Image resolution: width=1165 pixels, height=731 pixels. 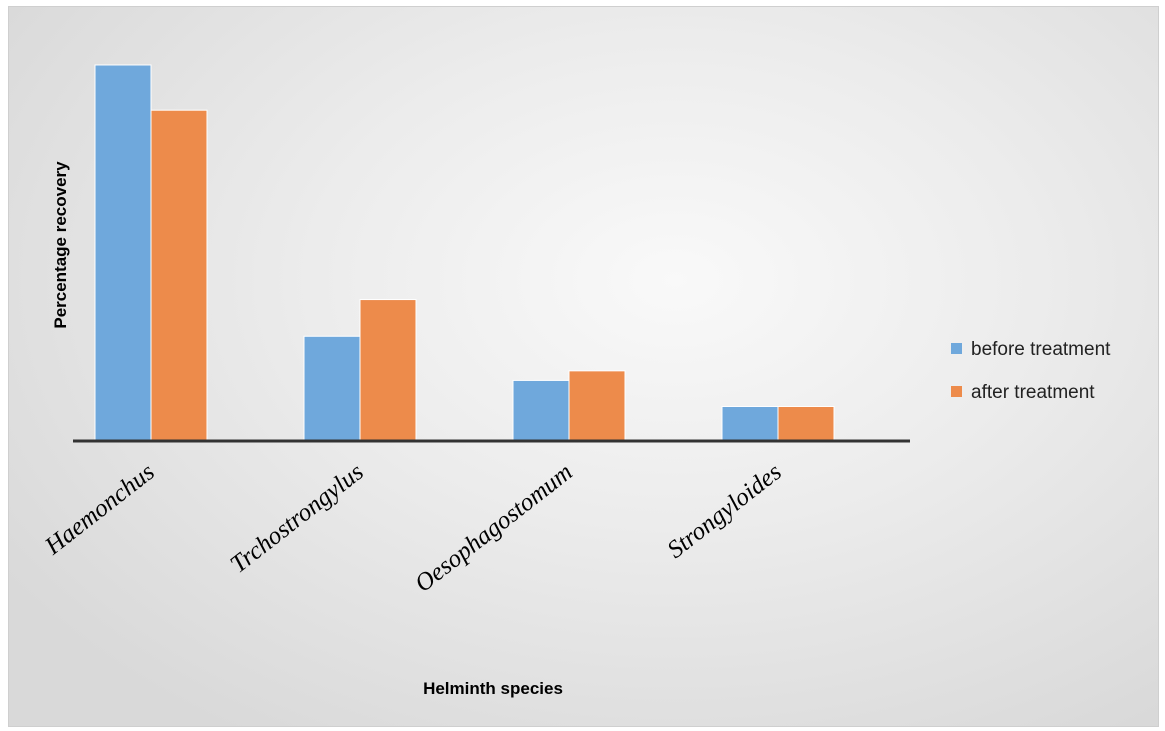 I want to click on category-label-strongyloides: Strongyloides, so click(x=724, y=510).